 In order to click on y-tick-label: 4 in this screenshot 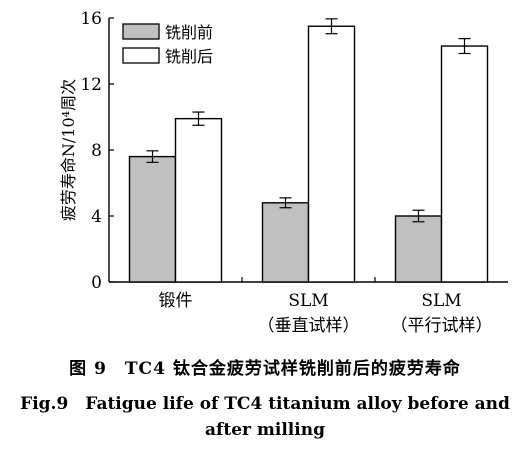, I will do `click(96, 217)`.